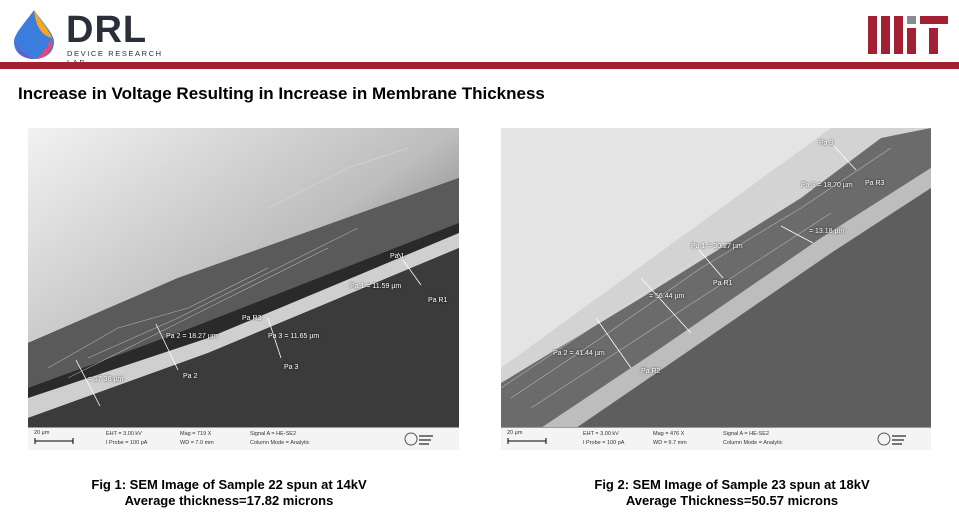  Describe the element at coordinates (717, 246) in the screenshot. I see `annotation: Pa 1 = 30.27 µm` at that location.